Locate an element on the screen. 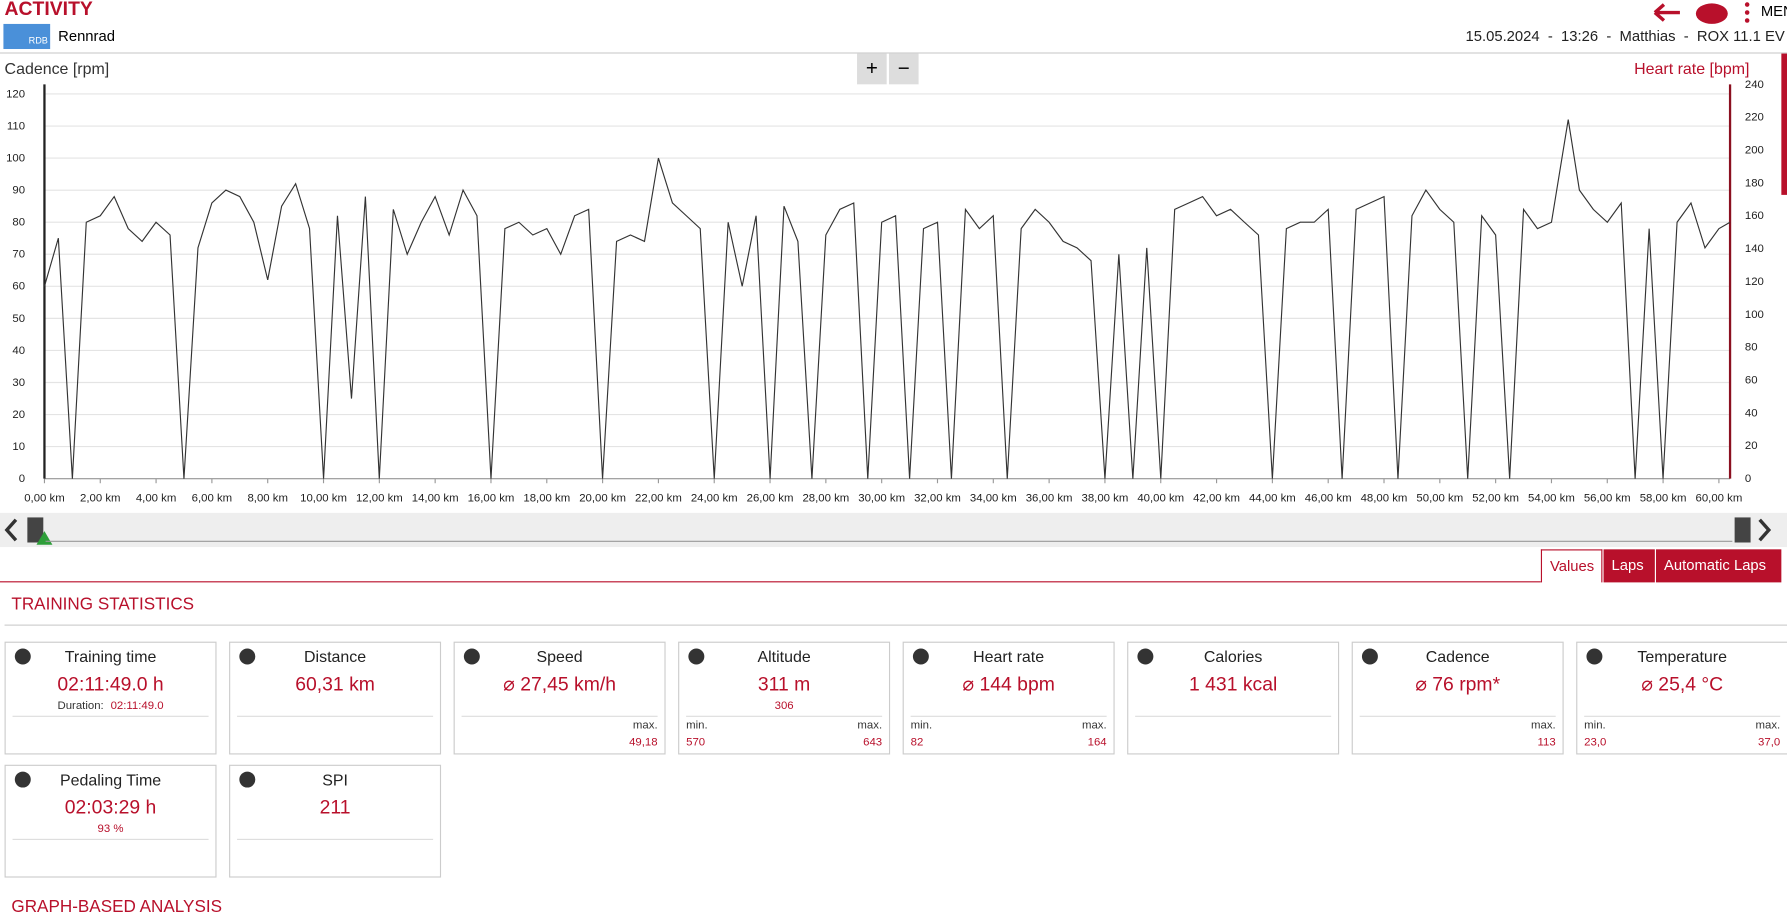 The image size is (1787, 919). stat-sub: 306 is located at coordinates (784, 706).